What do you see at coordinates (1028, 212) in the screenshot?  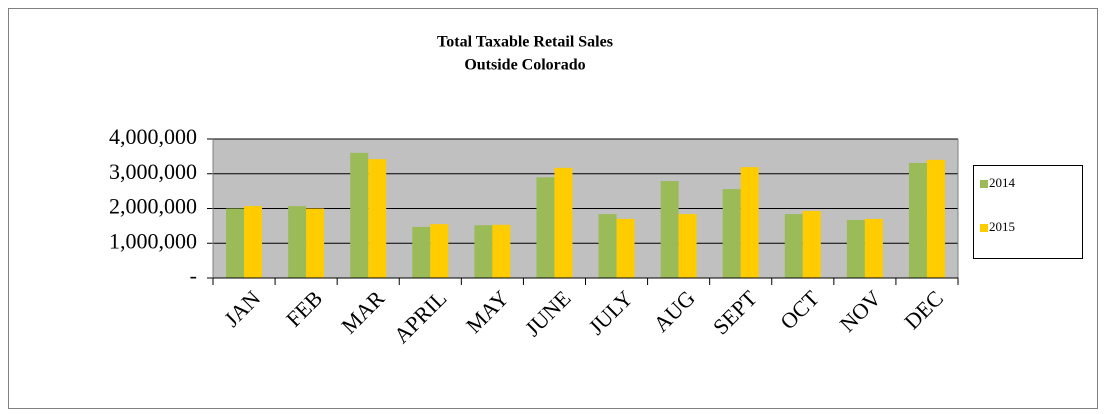 I see `legend-box` at bounding box center [1028, 212].